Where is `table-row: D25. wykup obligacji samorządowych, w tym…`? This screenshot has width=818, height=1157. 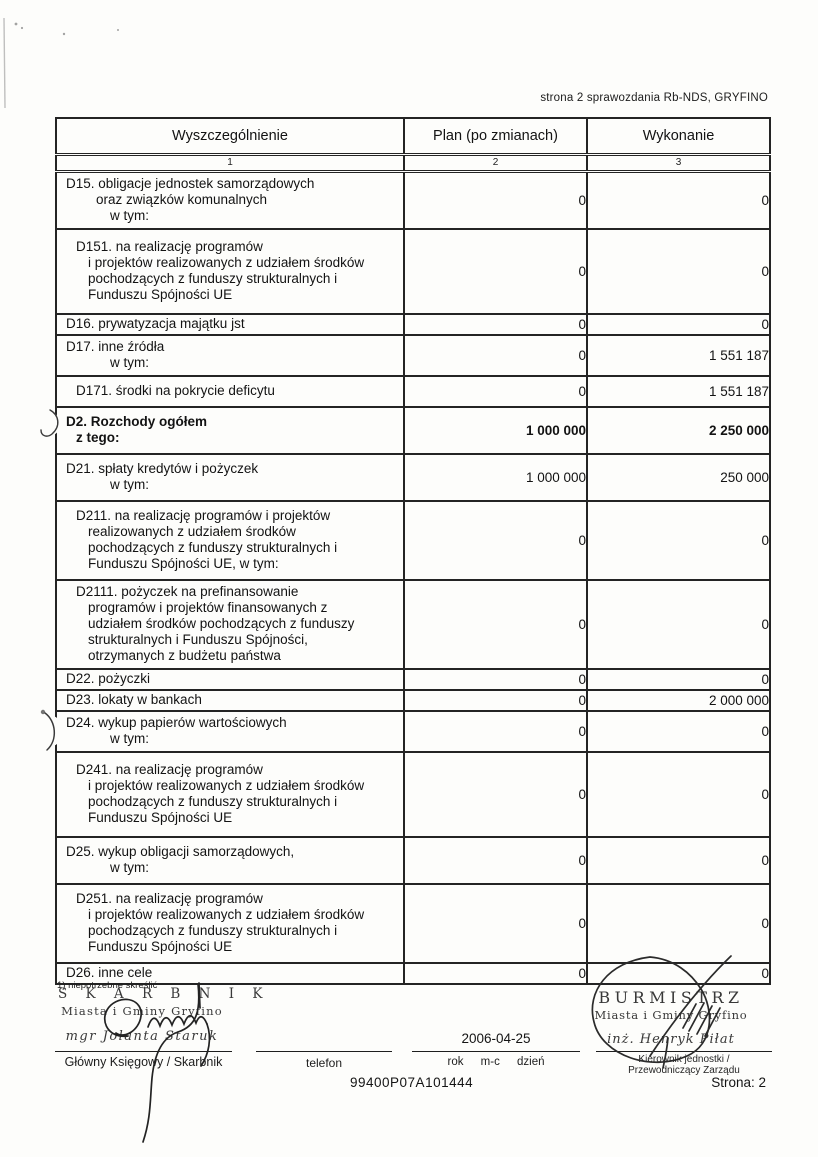 table-row: D25. wykup obligacji samorządowych, w tym… is located at coordinates (413, 860).